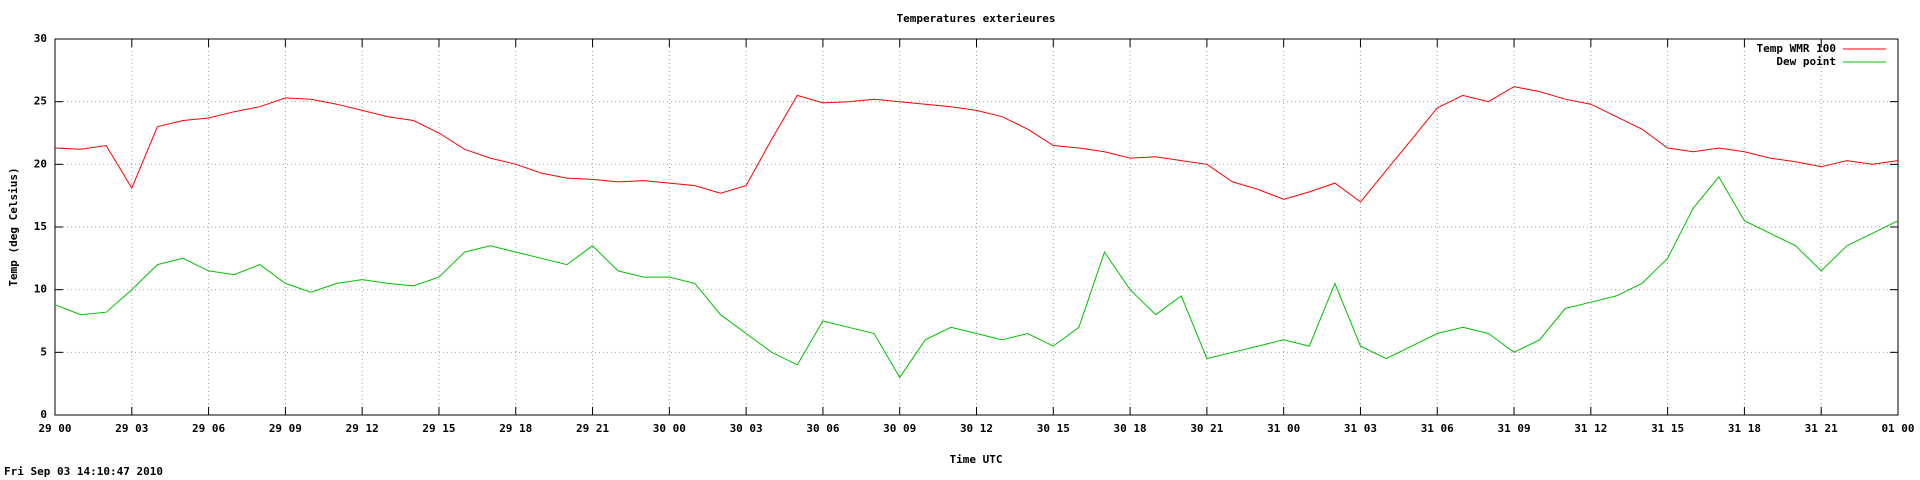  What do you see at coordinates (83, 471) in the screenshot?
I see `timestamp: Fri Sep 03 14:10:47 2010` at bounding box center [83, 471].